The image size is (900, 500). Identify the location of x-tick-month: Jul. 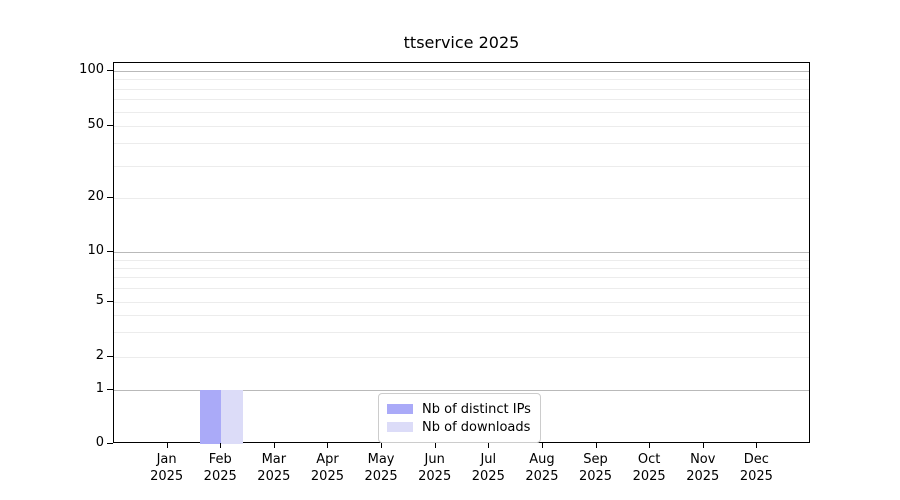
(488, 459).